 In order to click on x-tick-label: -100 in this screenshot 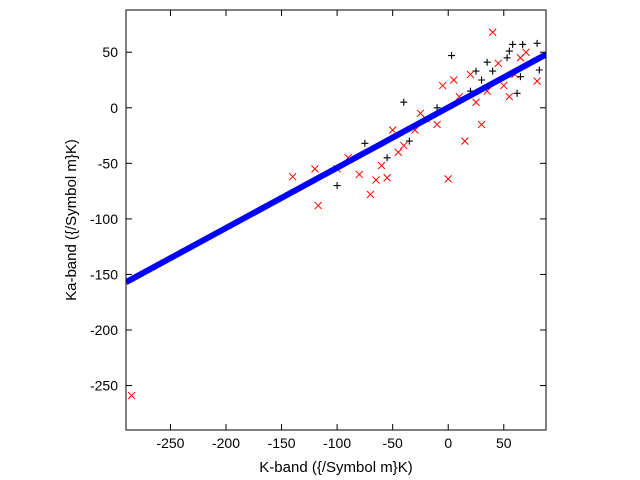, I will do `click(337, 443)`.